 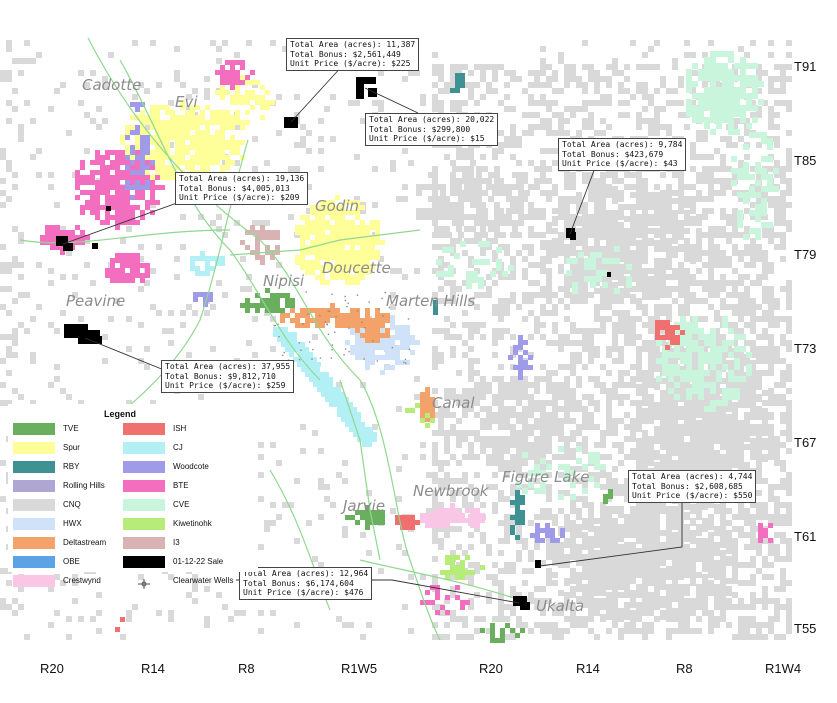 I want to click on callout-unit-price: Unit Price ($/acre): $550, so click(x=692, y=495).